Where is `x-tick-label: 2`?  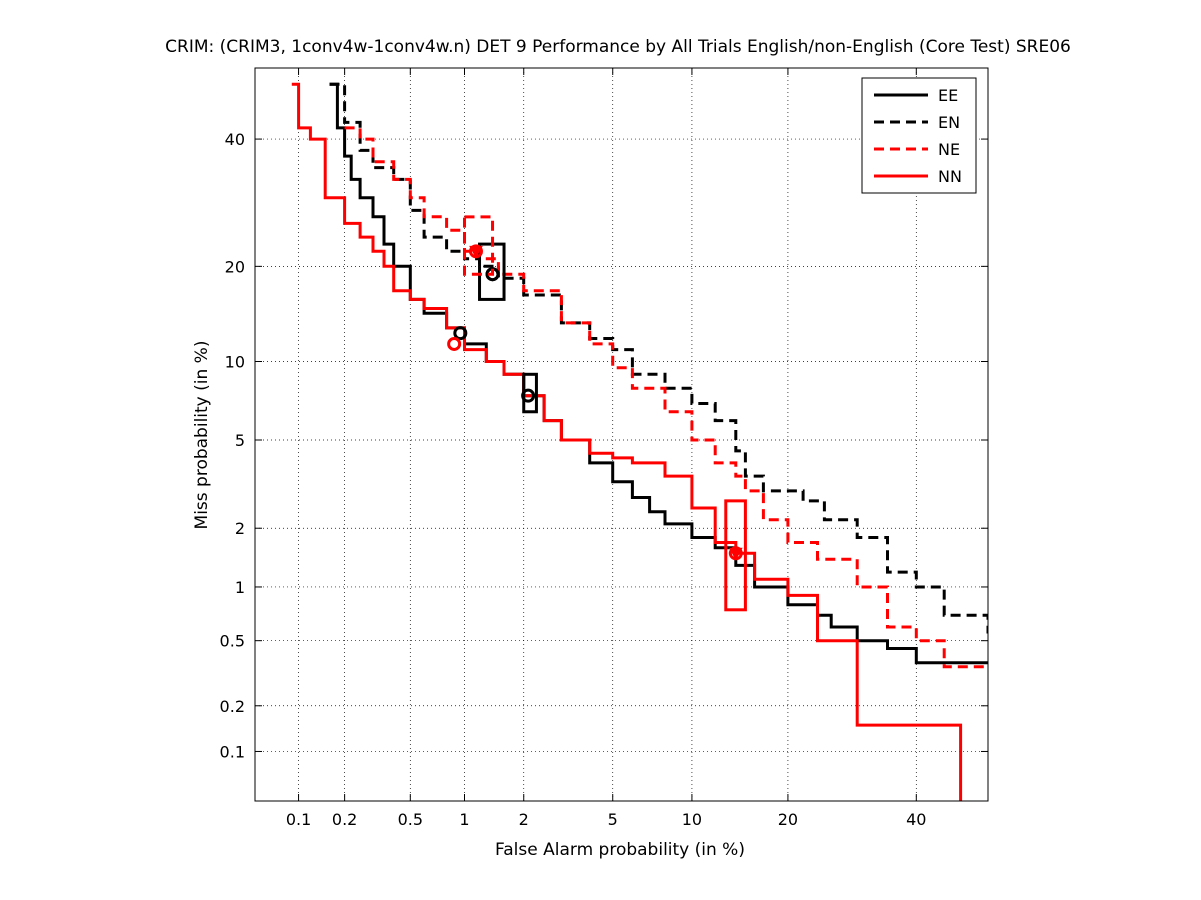
x-tick-label: 2 is located at coordinates (524, 819).